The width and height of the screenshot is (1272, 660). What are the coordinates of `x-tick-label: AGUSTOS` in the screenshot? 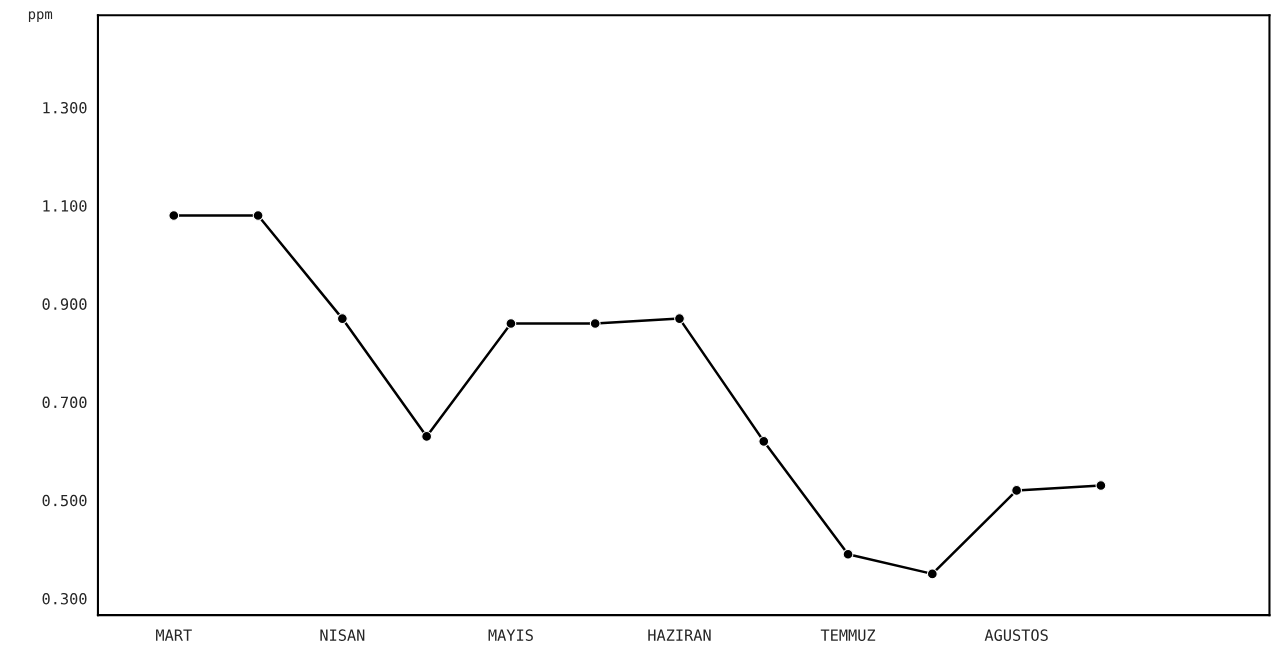 It's located at (1016, 635).